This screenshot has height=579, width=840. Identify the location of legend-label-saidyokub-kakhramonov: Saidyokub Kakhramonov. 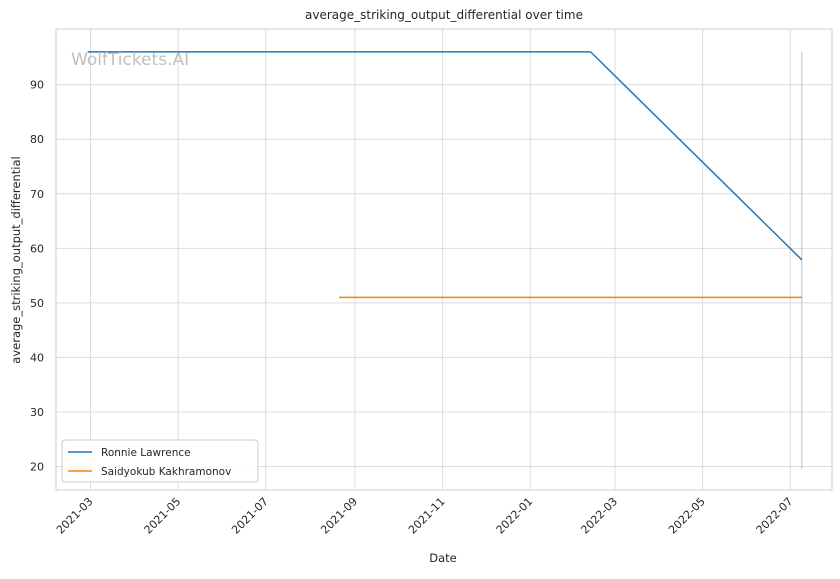
(166, 472).